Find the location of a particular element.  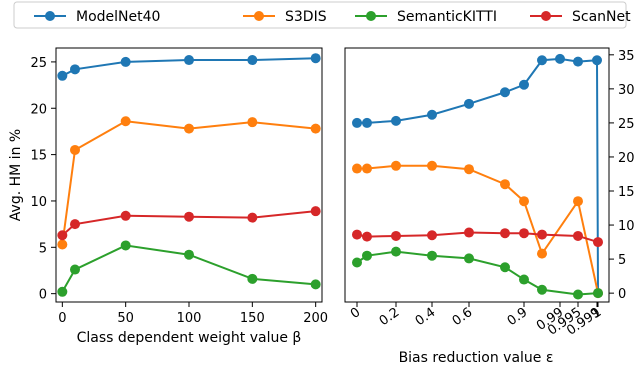

left-series-line-s3dis is located at coordinates (188, 182).